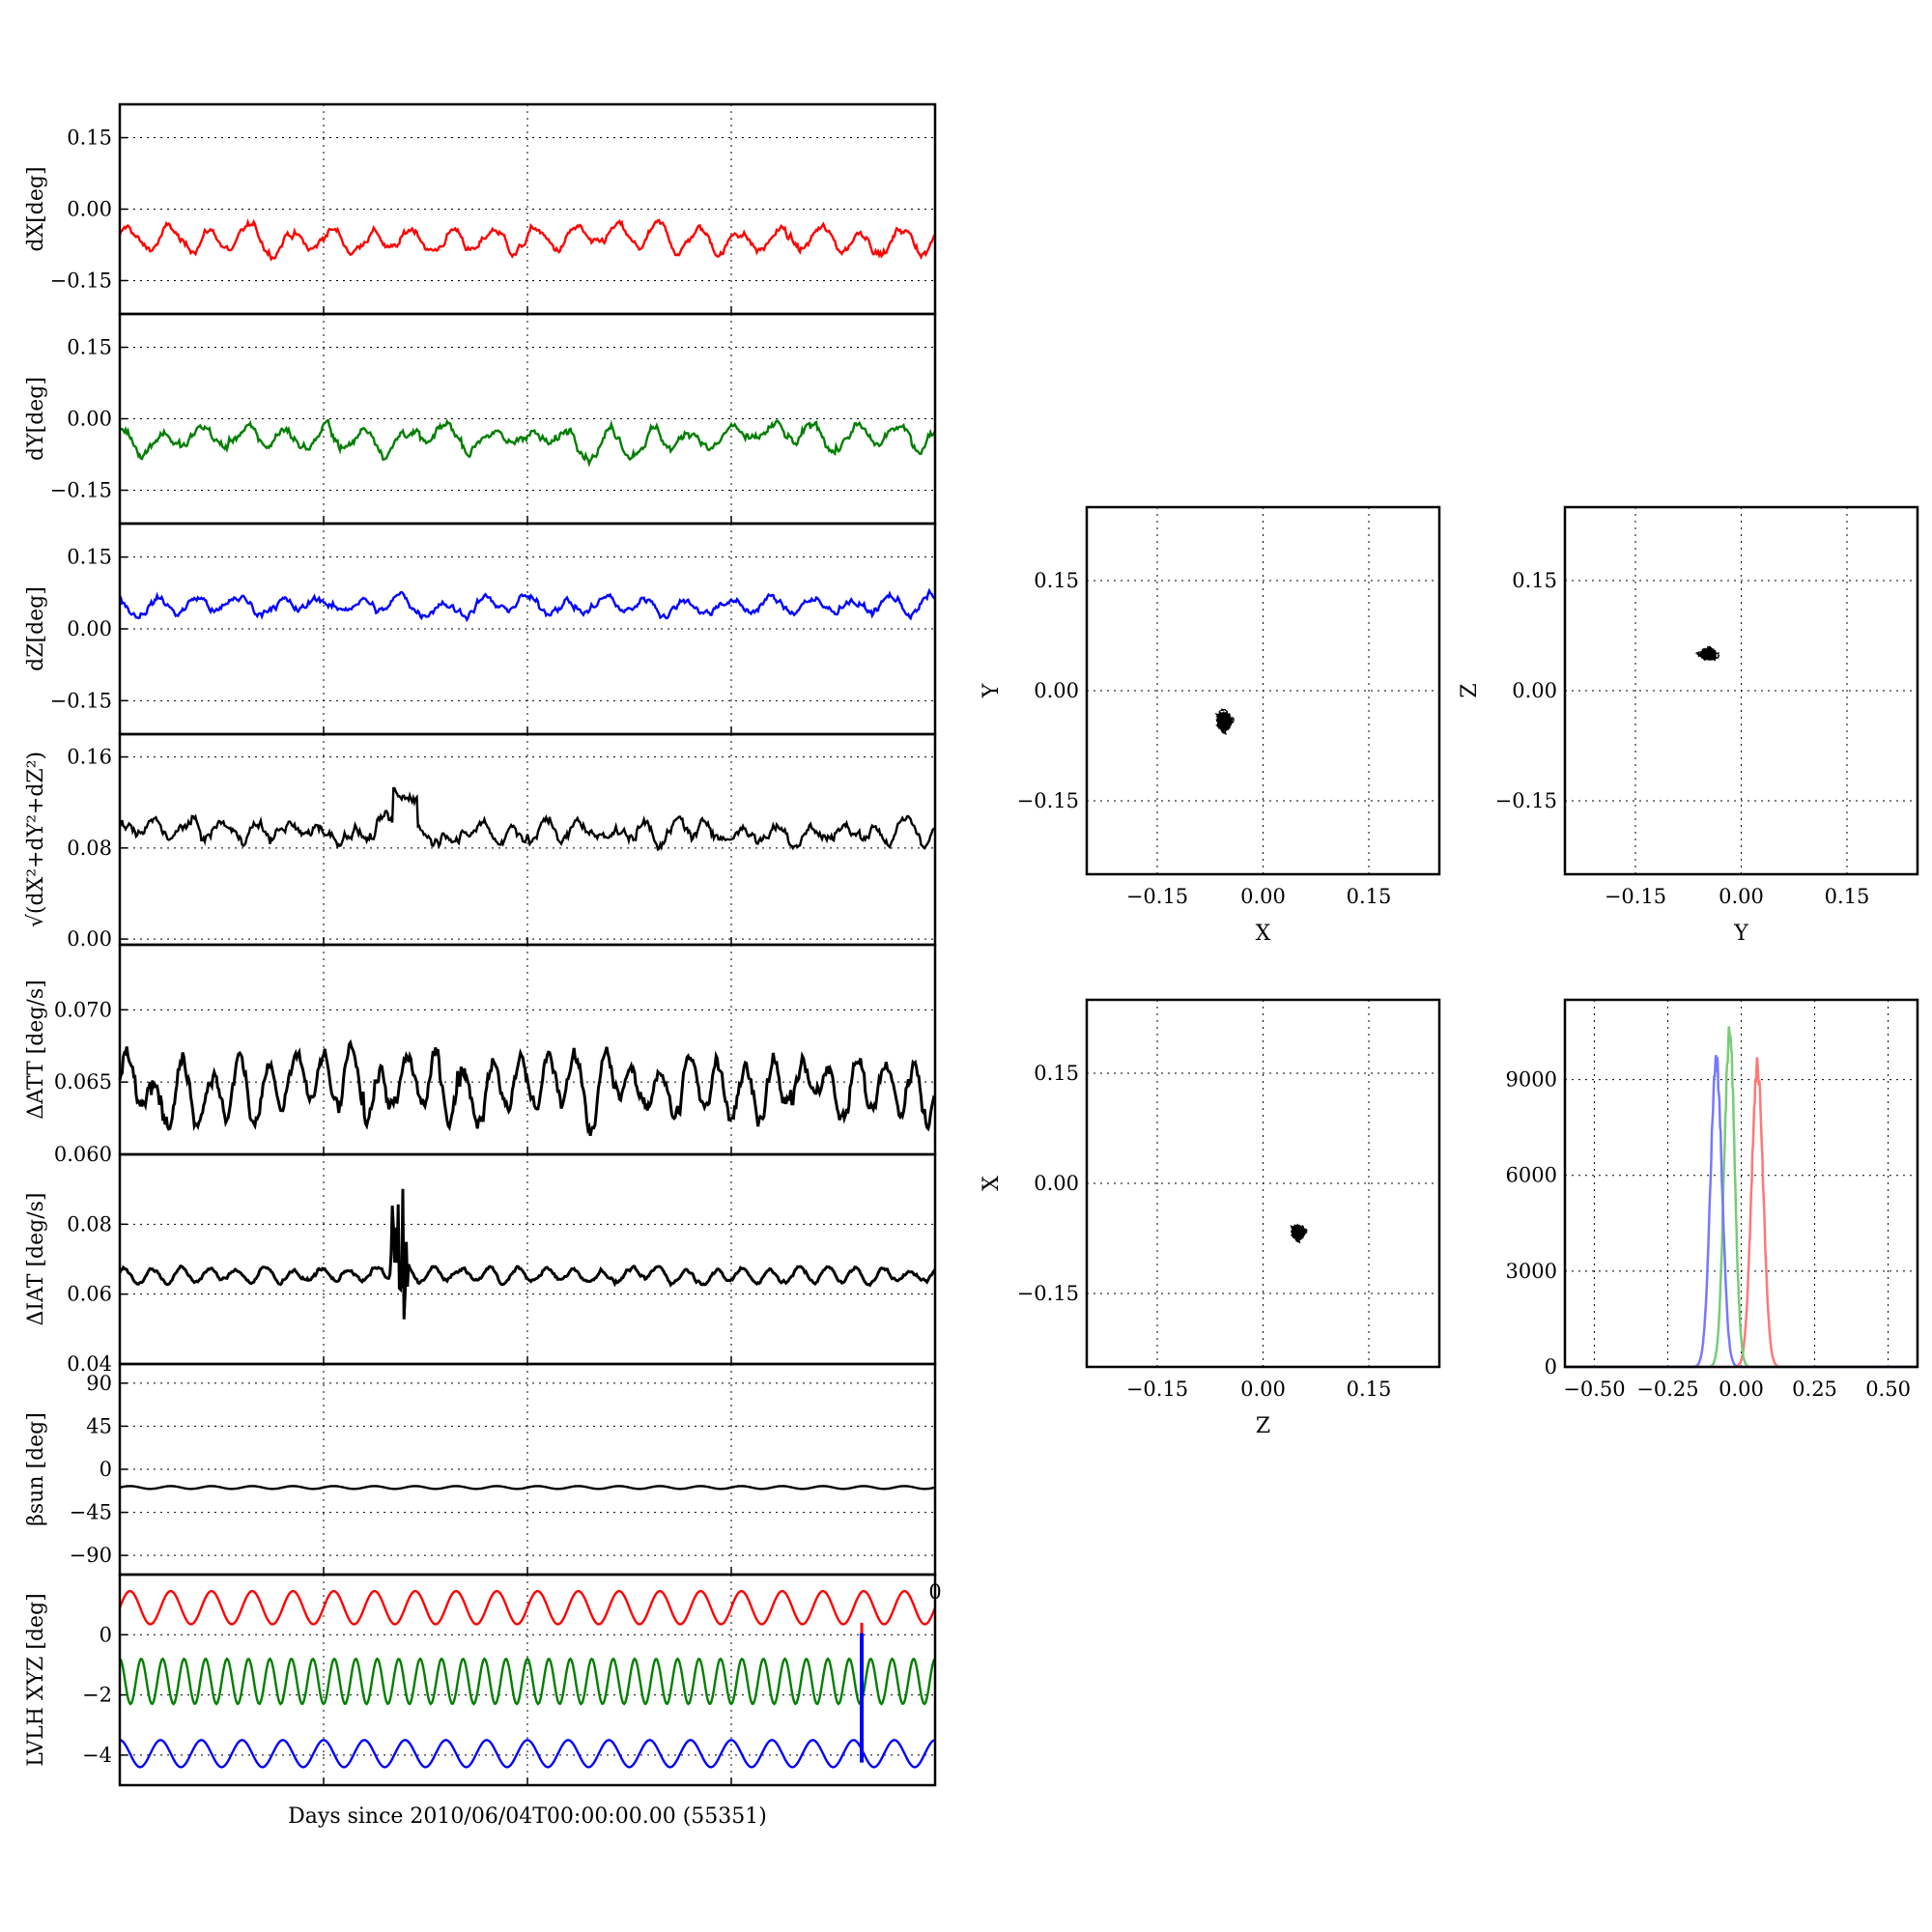  Describe the element at coordinates (97, 1755) in the screenshot. I see `ytick-label: −4` at that location.